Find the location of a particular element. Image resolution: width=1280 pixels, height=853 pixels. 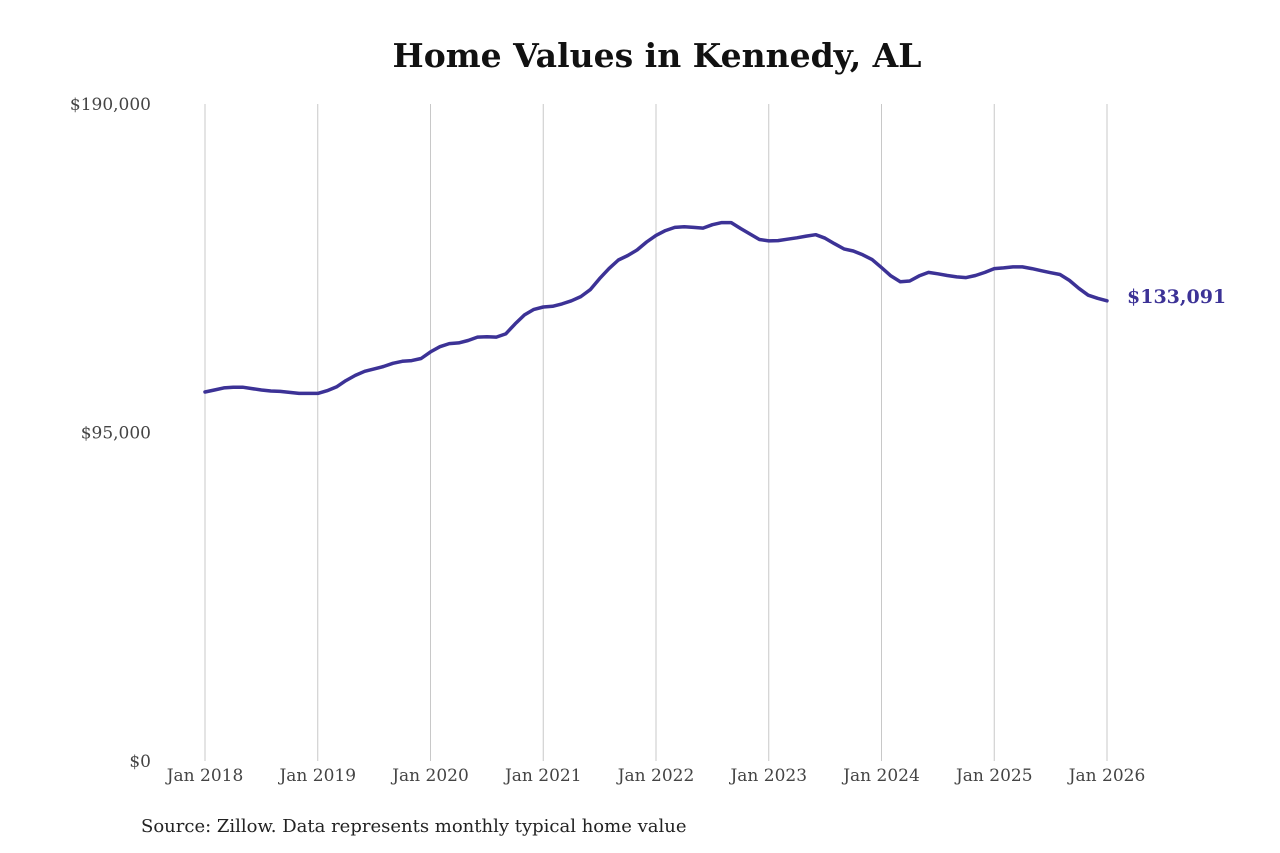

x-tick-label: Jan 2024 is located at coordinates (880, 776).